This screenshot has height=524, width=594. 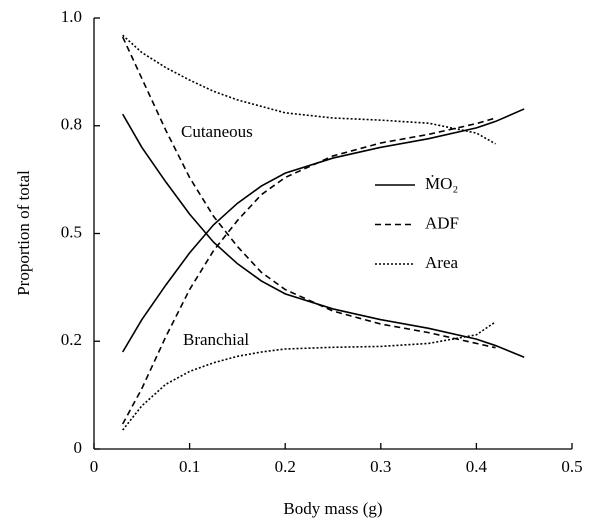 I want to click on line-branchial, so click(x=309, y=376).